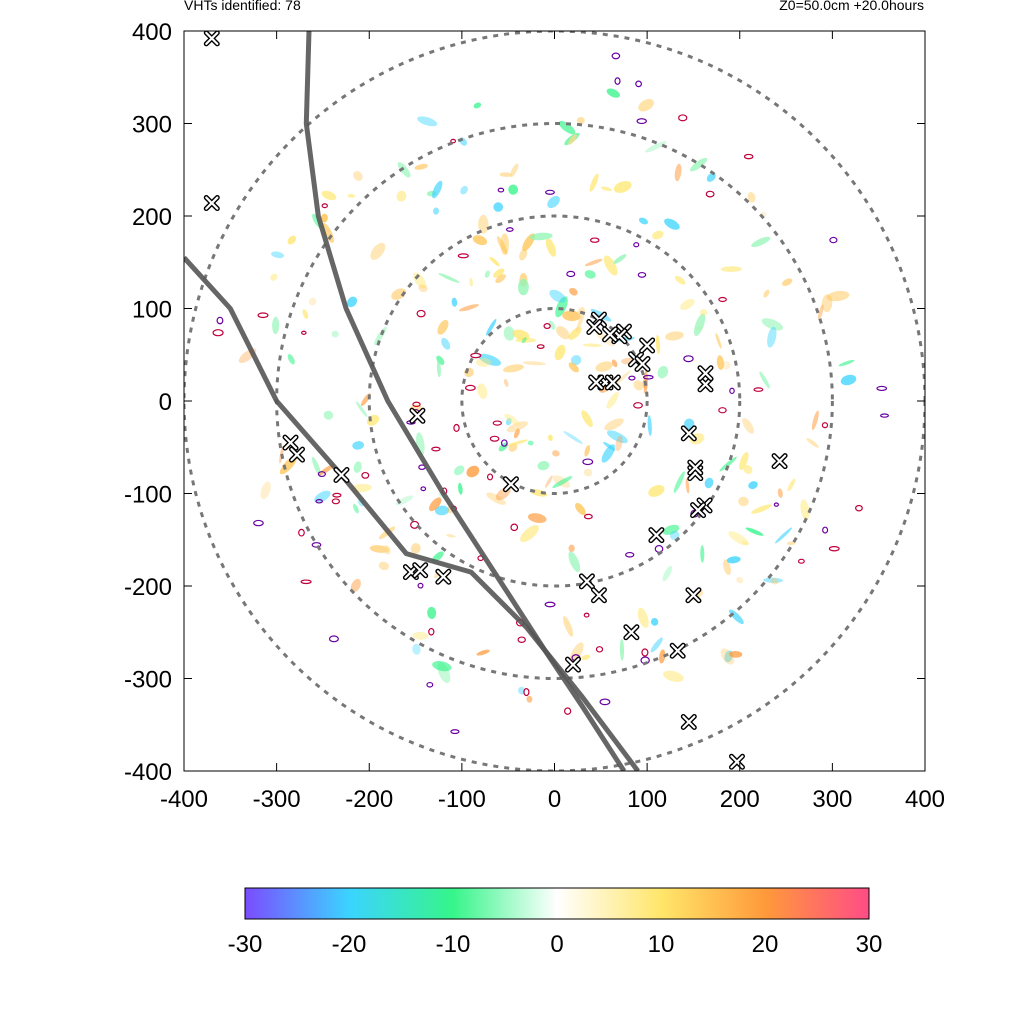  Describe the element at coordinates (554, 401) in the screenshot. I see `range-ring` at that location.